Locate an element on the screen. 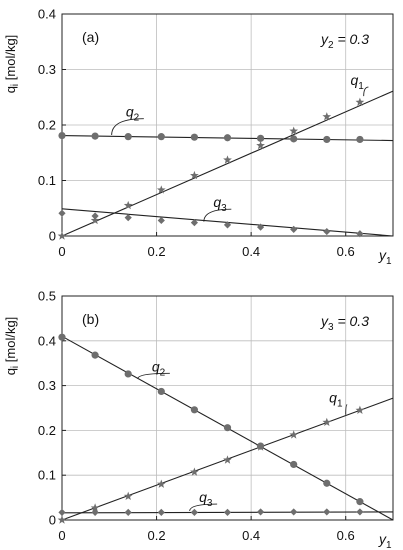 The height and width of the screenshot is (550, 403). condition-label: y2 = 0.3 is located at coordinates (344, 41).